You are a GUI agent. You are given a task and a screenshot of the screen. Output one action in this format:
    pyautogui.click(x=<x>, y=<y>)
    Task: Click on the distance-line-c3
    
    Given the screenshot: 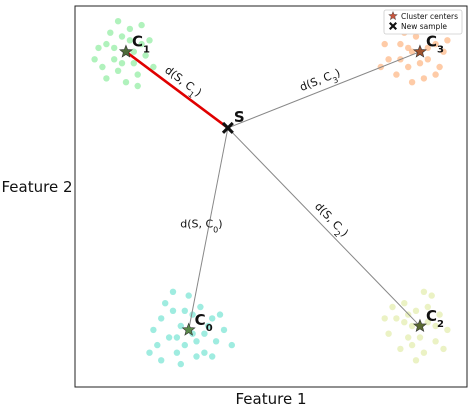 What is the action you would take?
    pyautogui.click(x=324, y=90)
    